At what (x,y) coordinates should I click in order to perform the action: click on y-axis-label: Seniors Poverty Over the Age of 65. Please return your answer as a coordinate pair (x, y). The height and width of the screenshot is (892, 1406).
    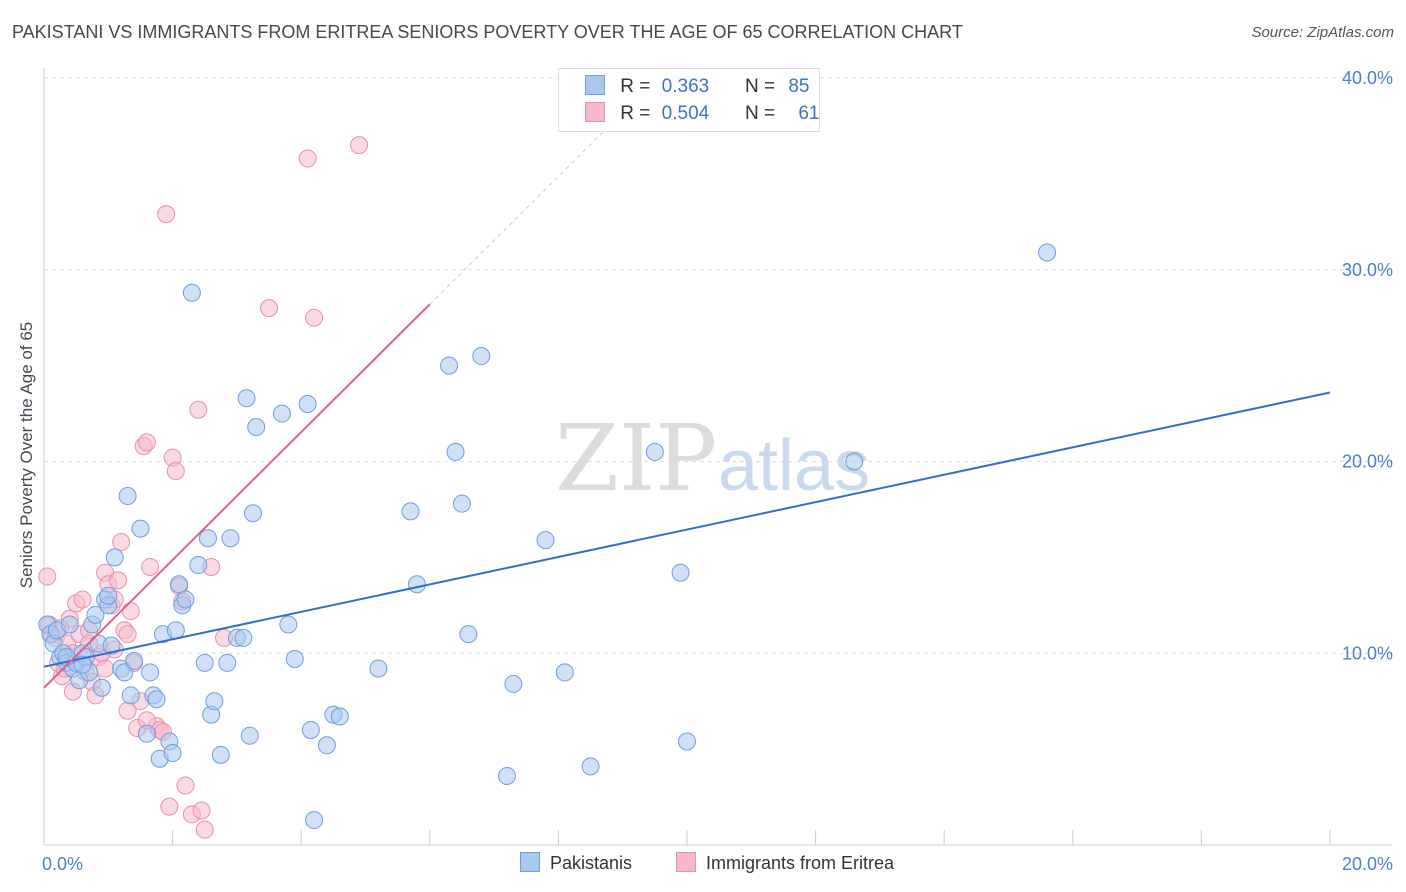
    Looking at the image, I should click on (26, 455).